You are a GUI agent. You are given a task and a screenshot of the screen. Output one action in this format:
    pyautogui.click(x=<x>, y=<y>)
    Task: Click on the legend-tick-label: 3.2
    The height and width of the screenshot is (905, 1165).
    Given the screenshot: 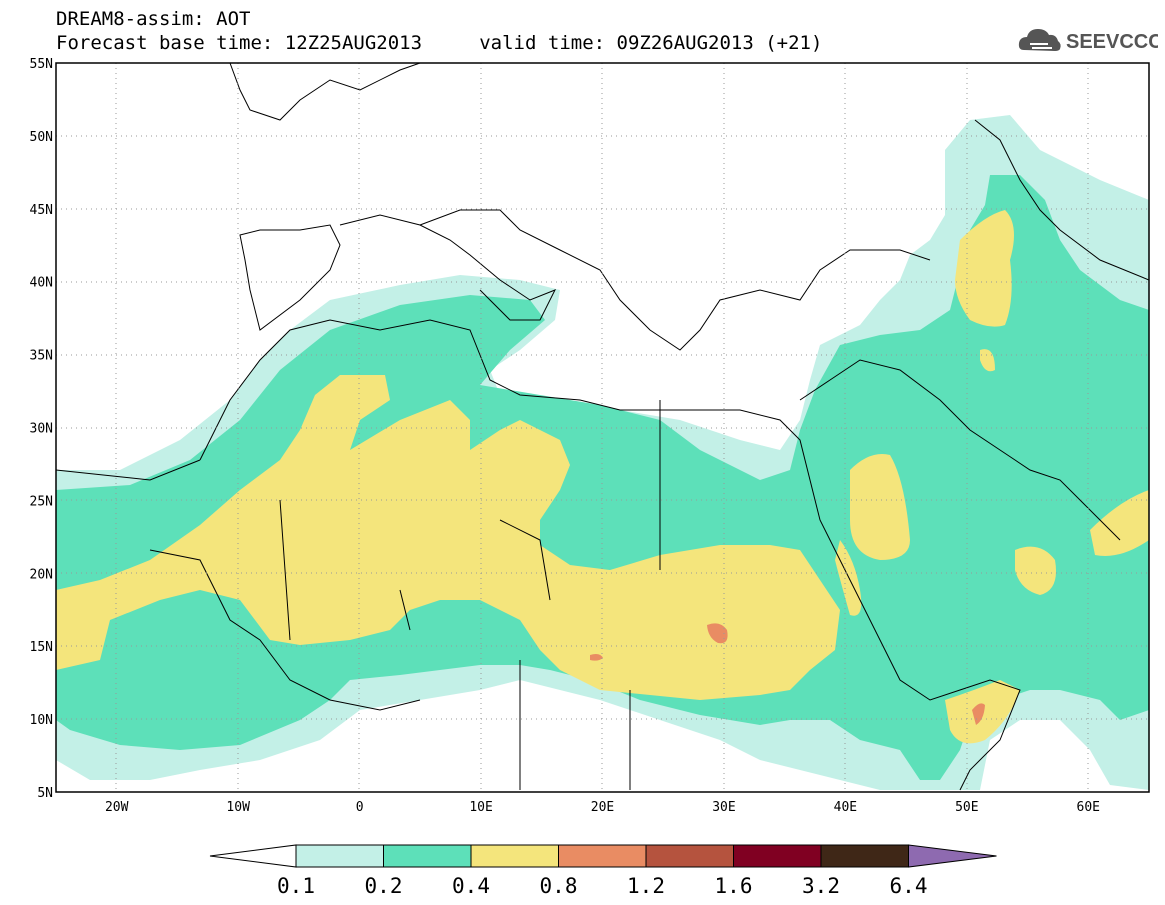 What is the action you would take?
    pyautogui.click(x=821, y=886)
    